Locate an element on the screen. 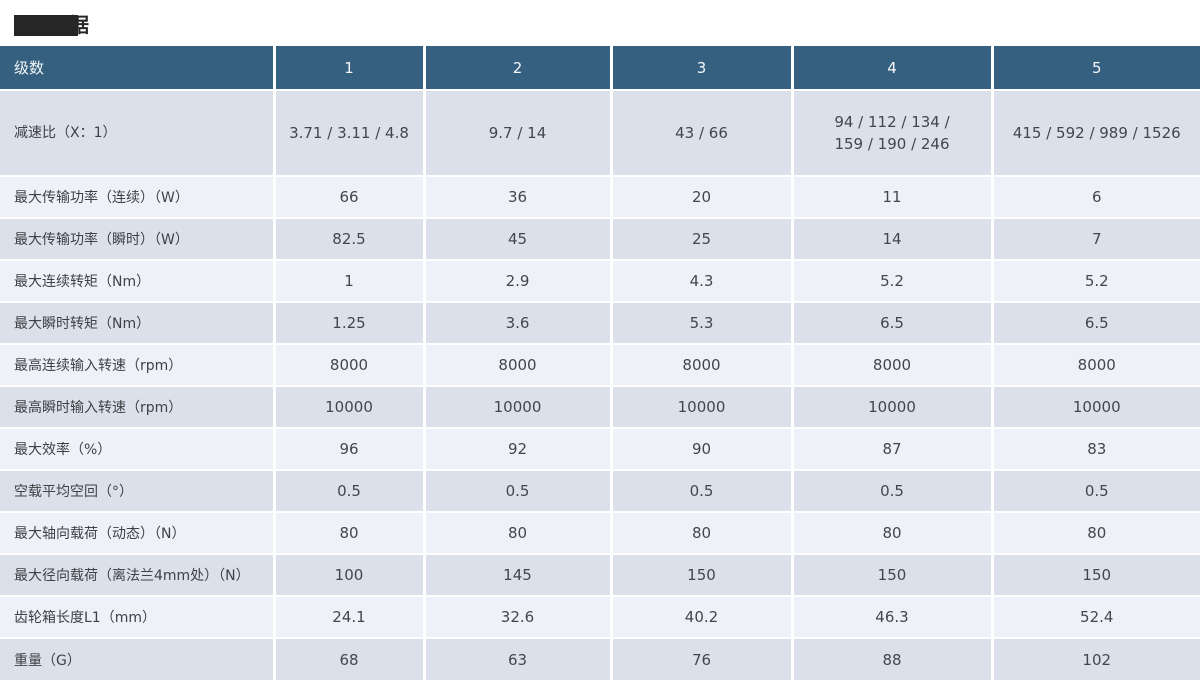  value-cell: 46.3 is located at coordinates (891, 616).